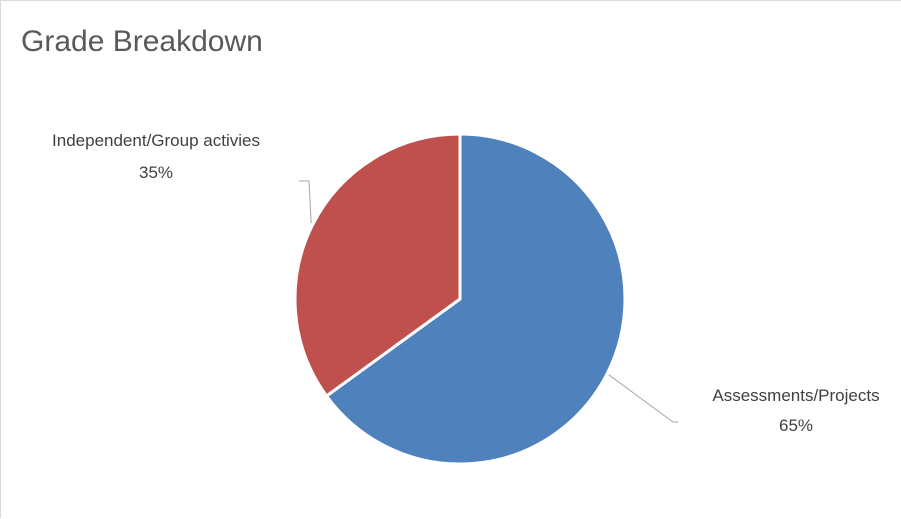 The height and width of the screenshot is (519, 901). I want to click on data-label-category: Assessments/Projects, so click(795, 395).